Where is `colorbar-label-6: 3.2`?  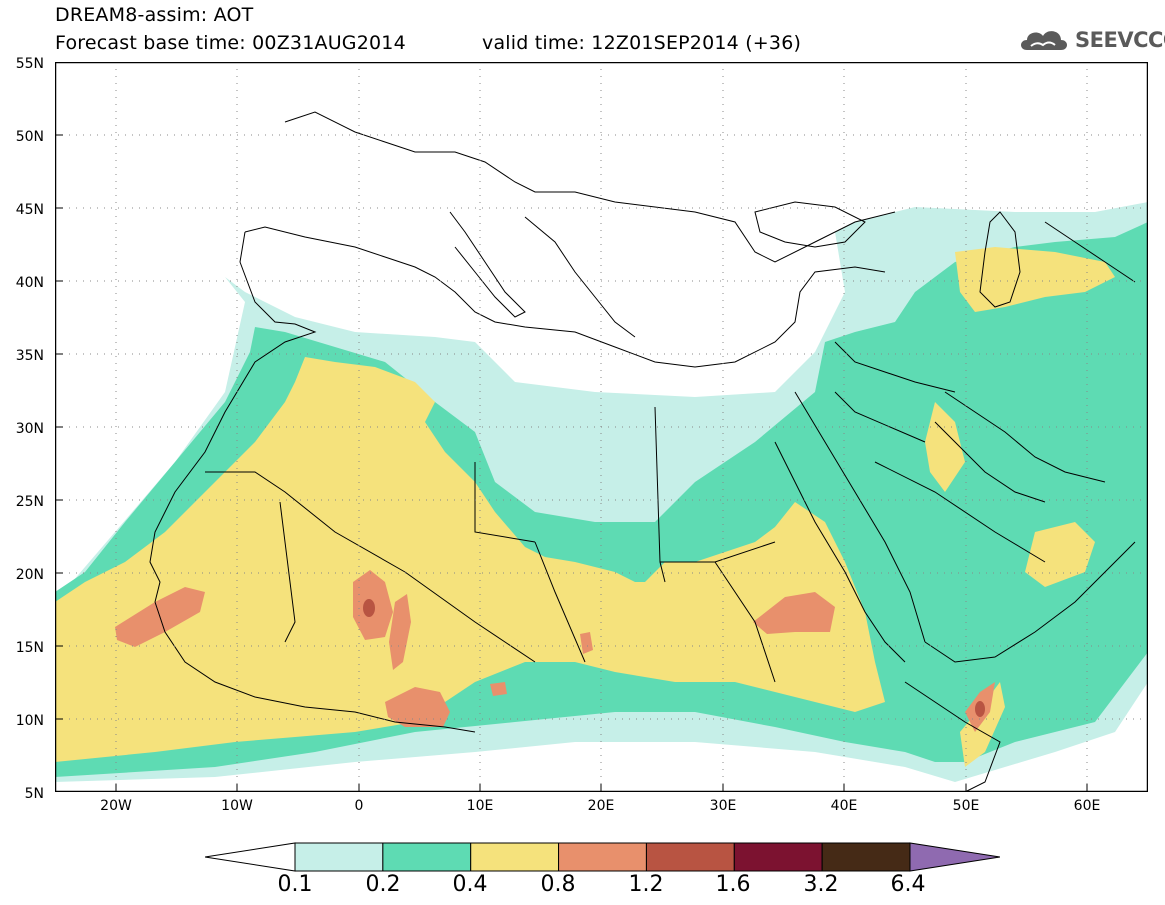 colorbar-label-6: 3.2 is located at coordinates (821, 884).